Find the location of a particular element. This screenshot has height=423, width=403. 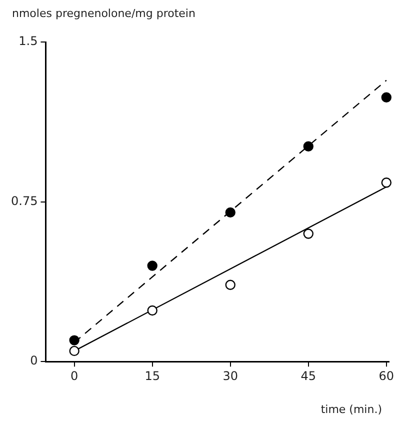

x-axis-title: time (min.) is located at coordinates (351, 409).